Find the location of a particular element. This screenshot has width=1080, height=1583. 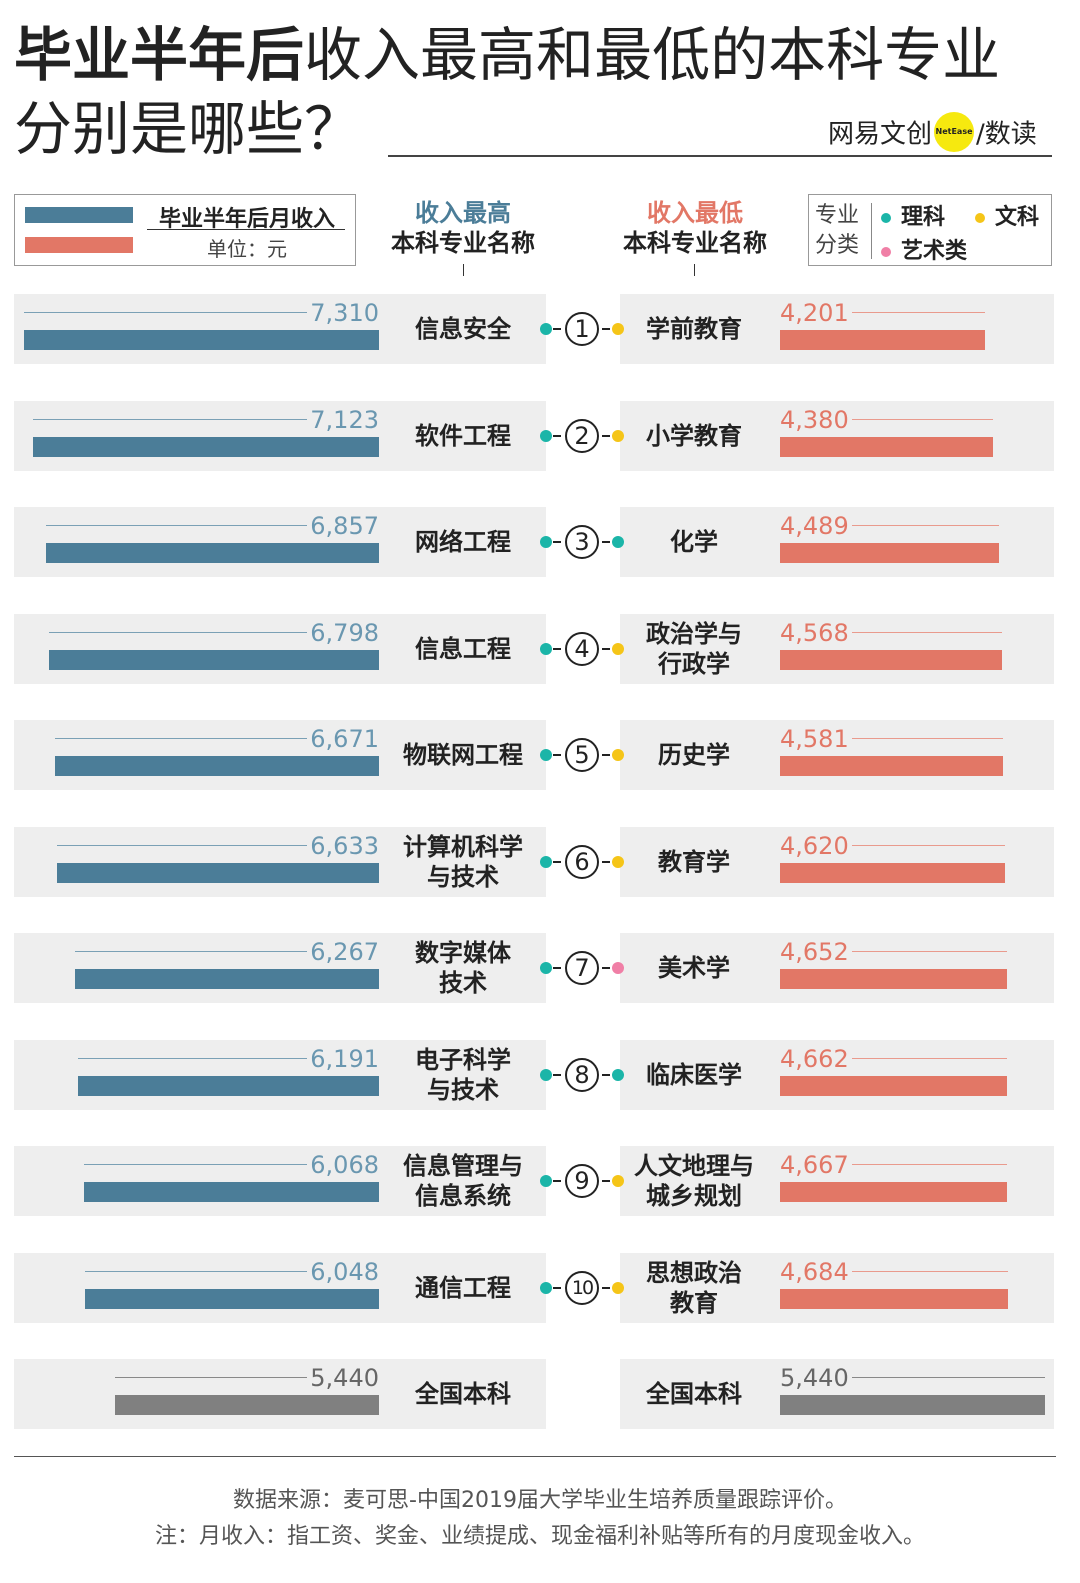

value-label-high: 6,068 is located at coordinates (344, 1165).